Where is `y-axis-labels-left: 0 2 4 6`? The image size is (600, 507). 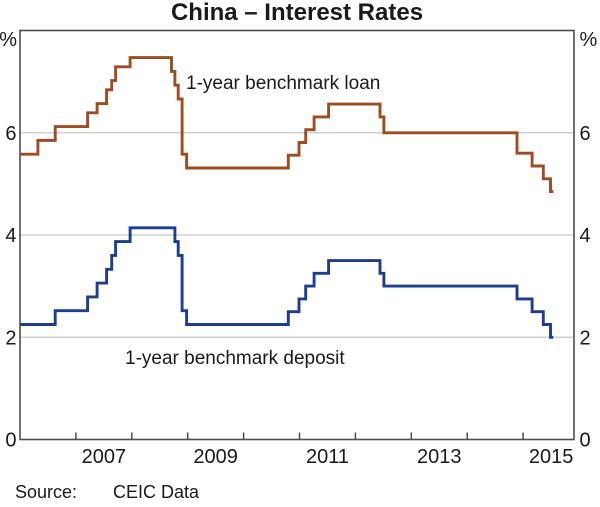
y-axis-labels-left: 0 2 4 6 is located at coordinates (10, 287).